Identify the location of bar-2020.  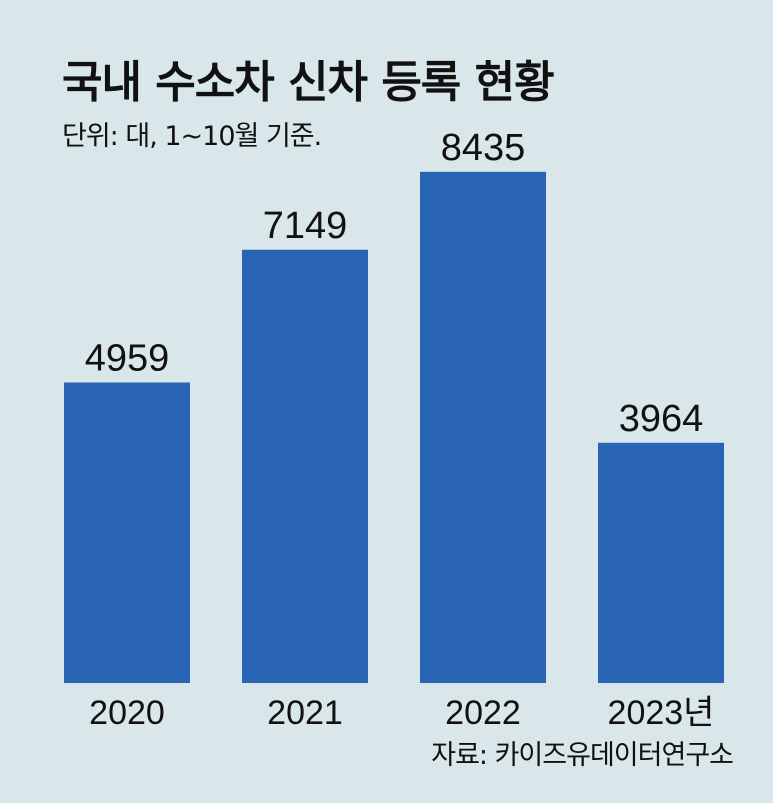
(127, 532).